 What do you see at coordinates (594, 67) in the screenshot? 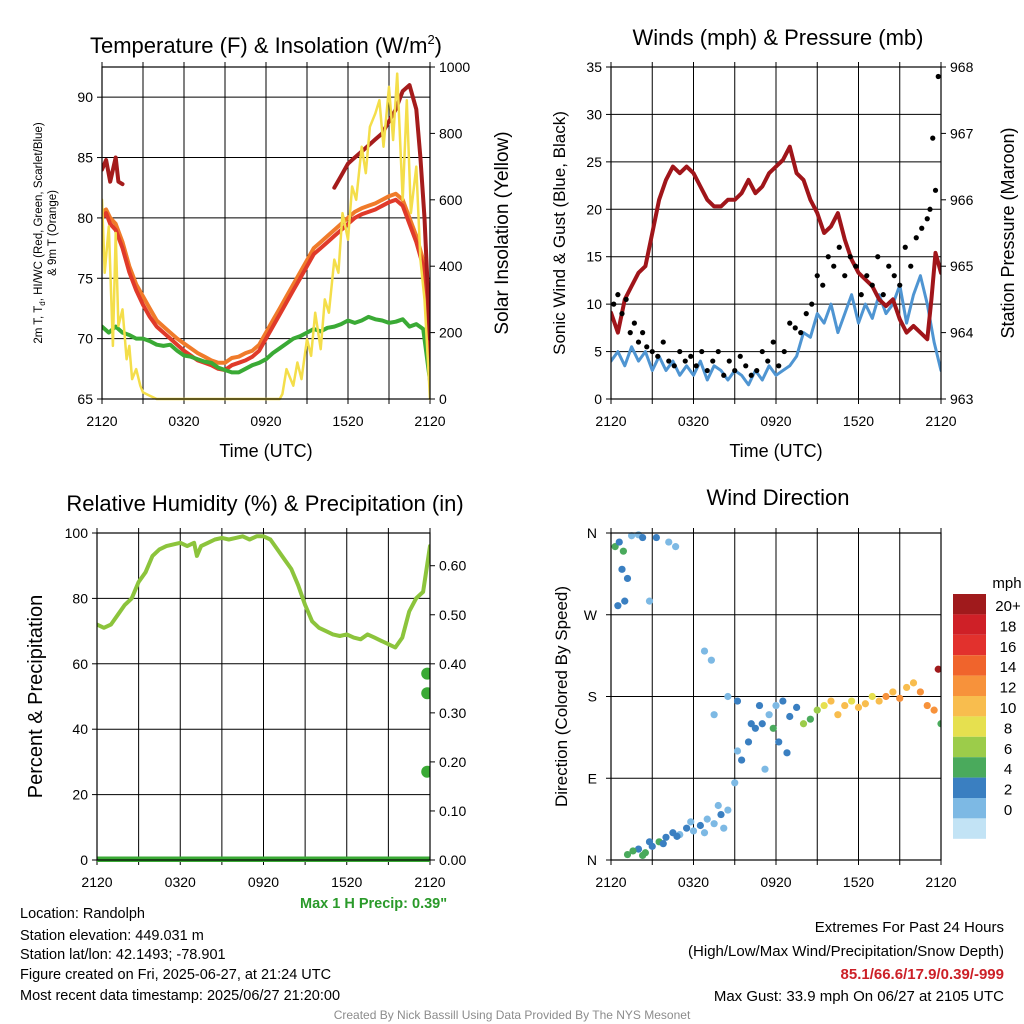
I see `y-tick-label: 35` at bounding box center [594, 67].